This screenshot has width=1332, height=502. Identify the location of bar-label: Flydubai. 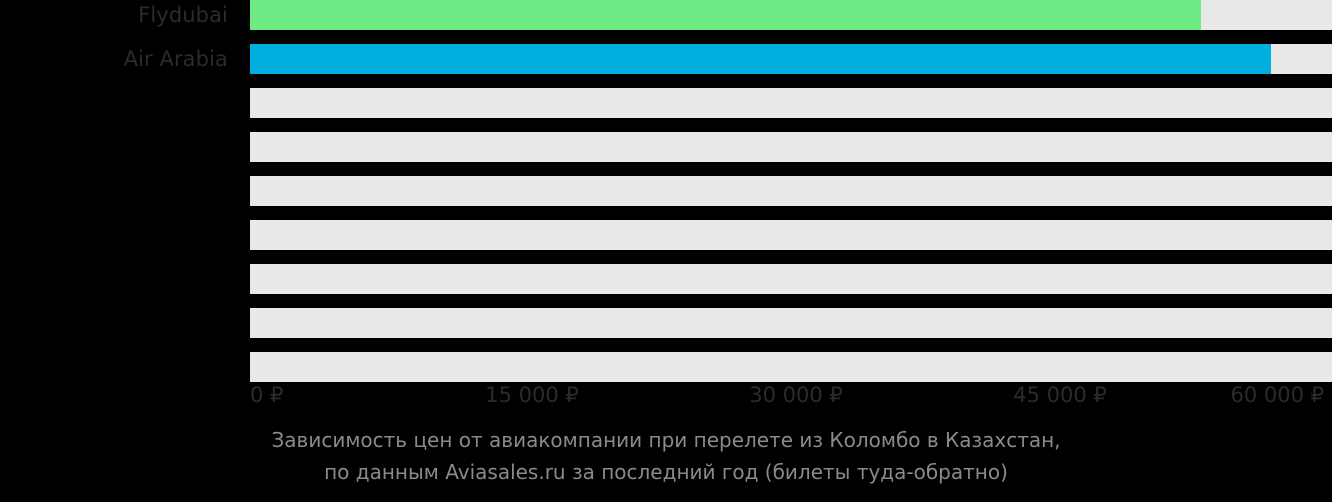
(183, 15).